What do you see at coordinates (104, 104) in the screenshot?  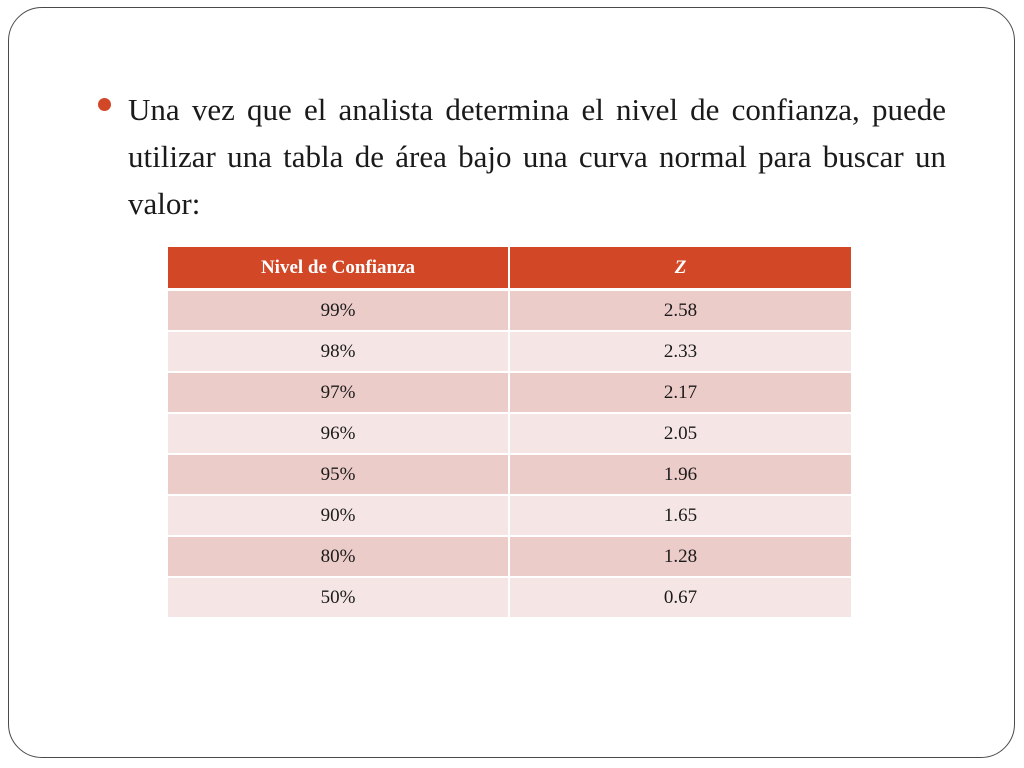 I see `bullet-dot-icon` at bounding box center [104, 104].